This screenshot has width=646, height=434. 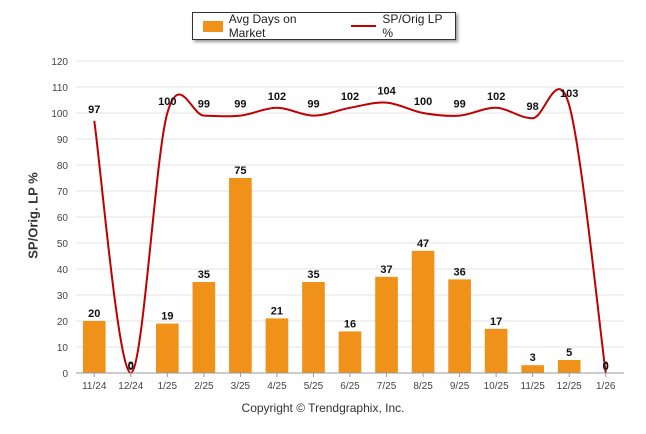 What do you see at coordinates (130, 386) in the screenshot?
I see `x-tick-label: 12/24` at bounding box center [130, 386].